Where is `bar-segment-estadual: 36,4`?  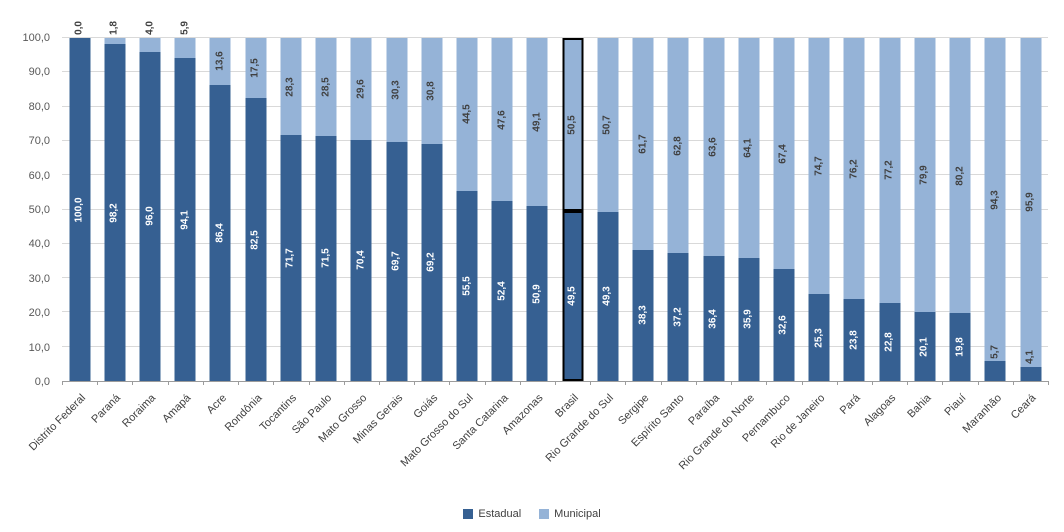
bar-segment-estadual: 36,4 is located at coordinates (714, 318).